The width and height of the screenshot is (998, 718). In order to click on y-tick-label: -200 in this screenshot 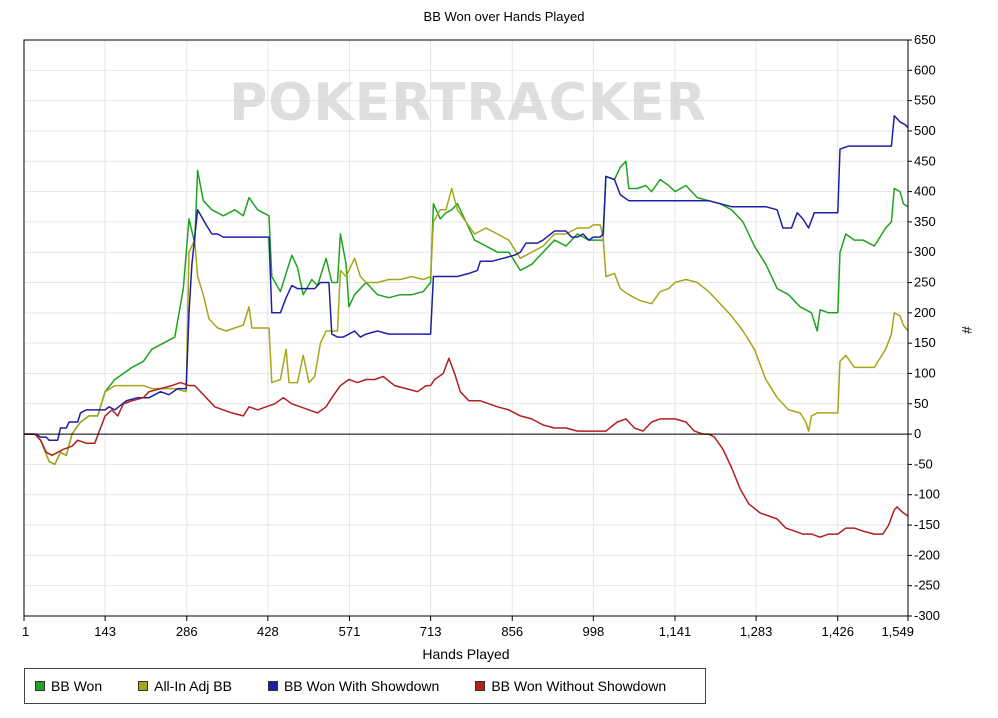, I will do `click(927, 554)`.